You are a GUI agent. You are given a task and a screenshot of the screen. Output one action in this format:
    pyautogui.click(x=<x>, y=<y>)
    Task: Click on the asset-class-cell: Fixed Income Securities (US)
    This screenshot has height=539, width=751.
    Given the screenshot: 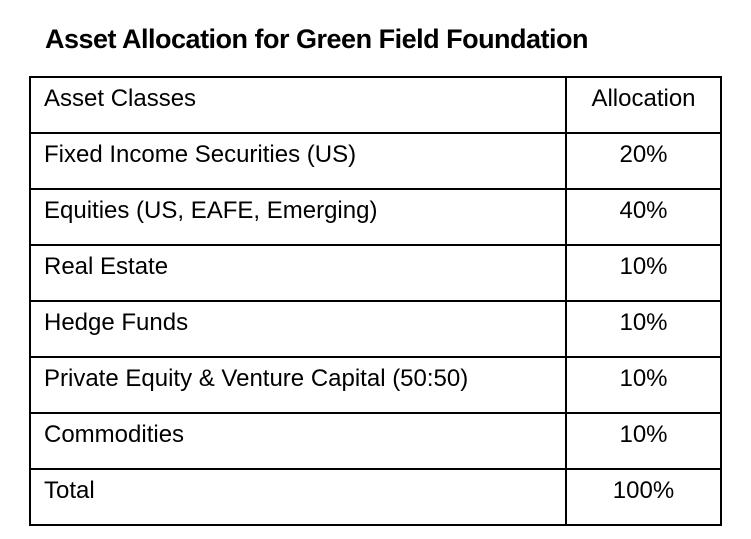 What is the action you would take?
    pyautogui.click(x=298, y=161)
    